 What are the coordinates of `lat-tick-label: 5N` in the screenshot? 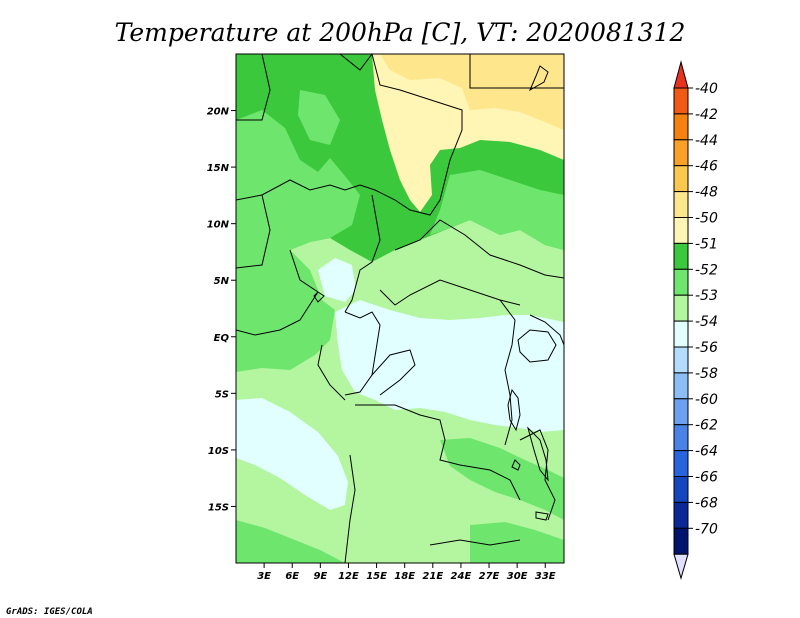 It's located at (222, 281).